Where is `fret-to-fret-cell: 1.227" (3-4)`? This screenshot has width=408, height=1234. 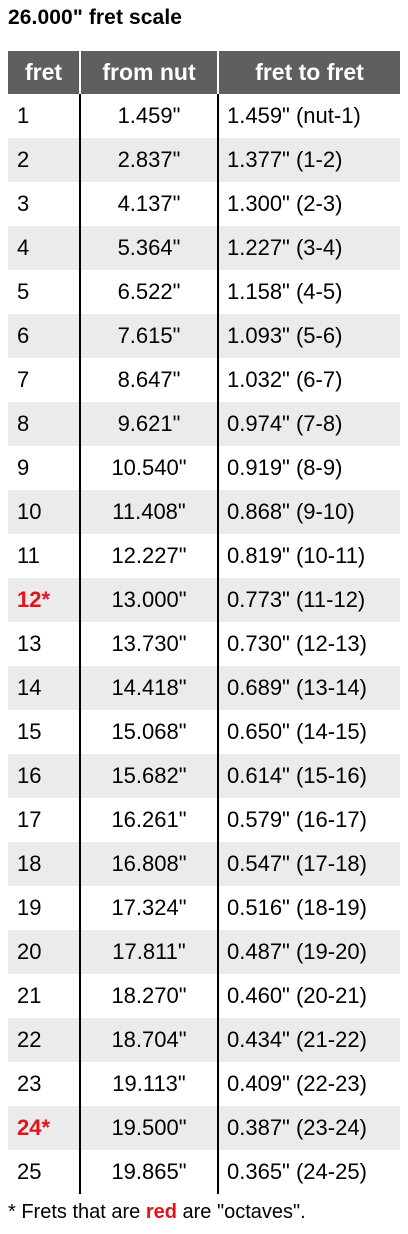
fret-to-fret-cell: 1.227" (3-4) is located at coordinates (285, 247).